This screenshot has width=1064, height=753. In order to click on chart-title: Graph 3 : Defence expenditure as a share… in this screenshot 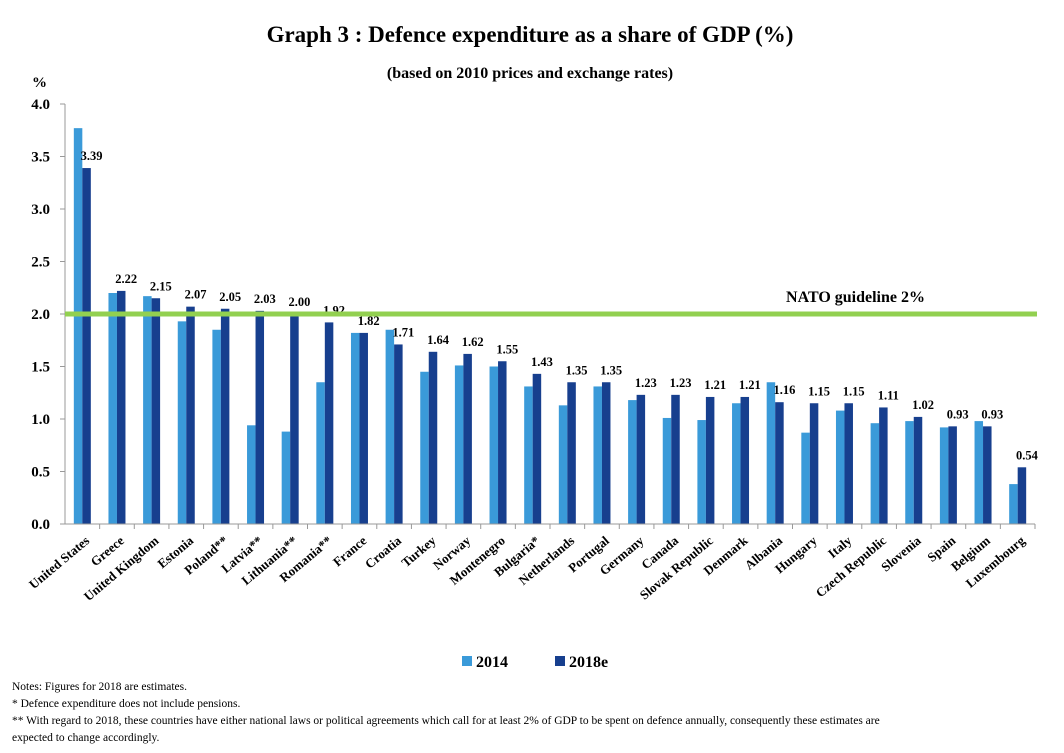, I will do `click(530, 34)`.